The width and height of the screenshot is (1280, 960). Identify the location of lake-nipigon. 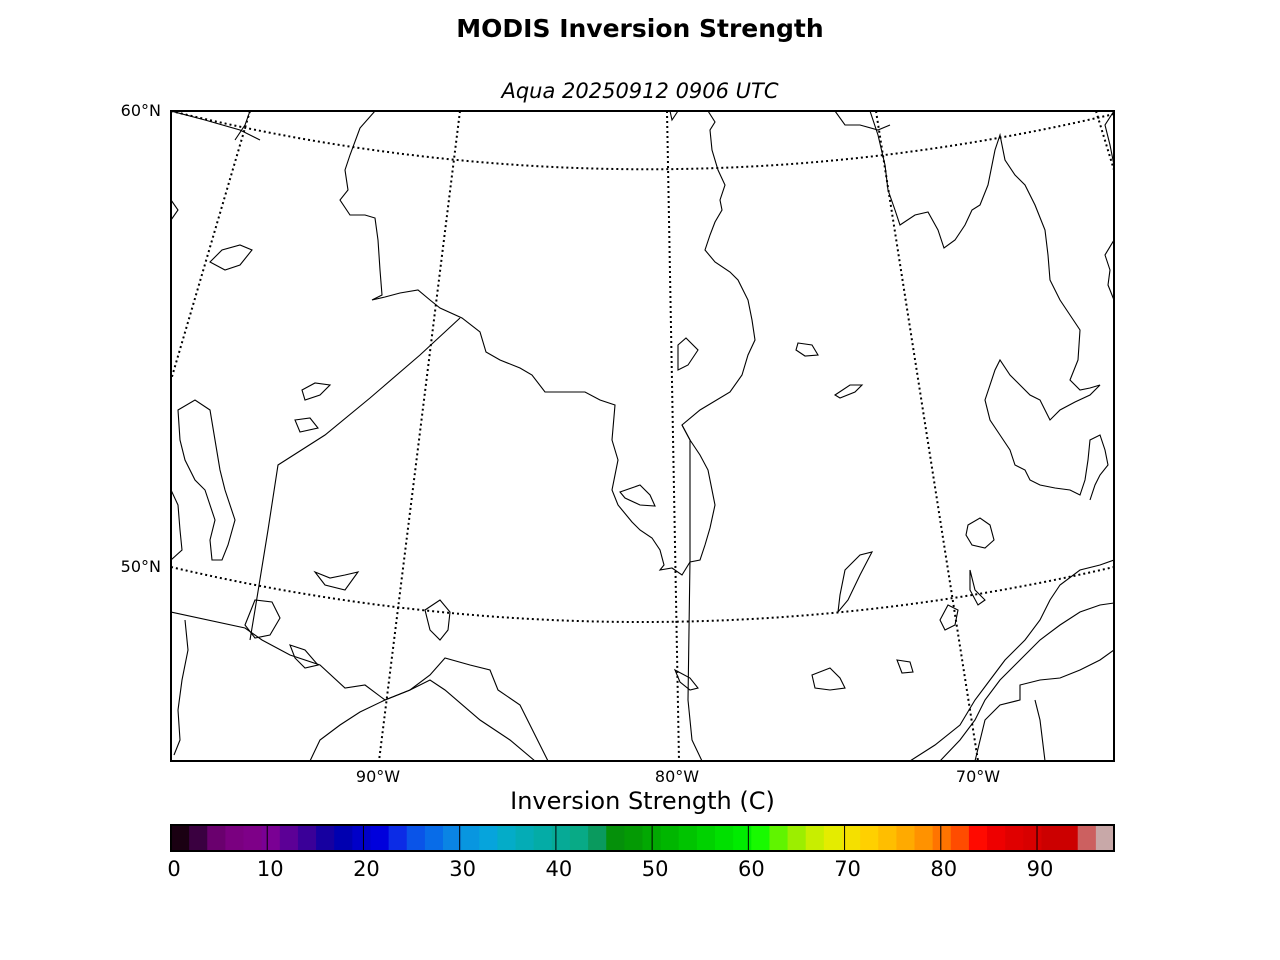
(437, 620).